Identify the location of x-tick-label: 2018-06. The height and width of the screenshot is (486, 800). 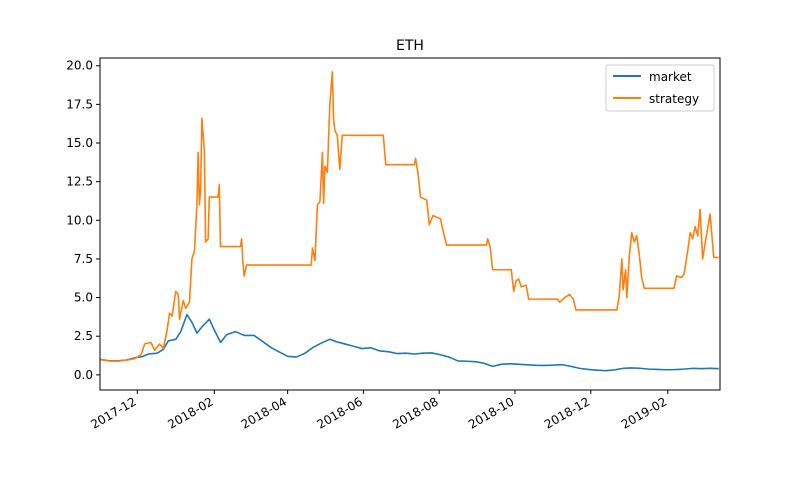
(339, 412).